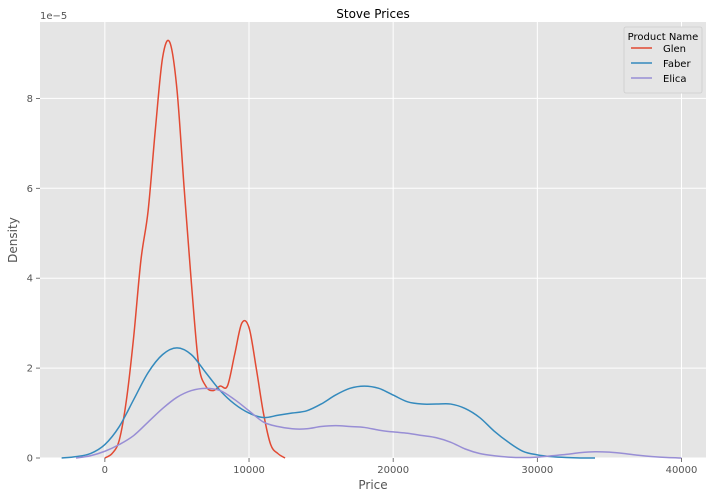 Image resolution: width=714 pixels, height=499 pixels. I want to click on y-tick-label: 4, so click(30, 279).